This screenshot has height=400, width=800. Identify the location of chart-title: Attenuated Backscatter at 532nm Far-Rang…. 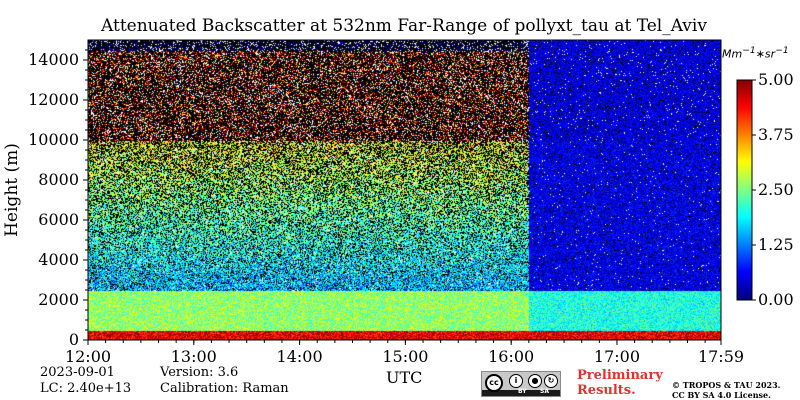
(404, 26).